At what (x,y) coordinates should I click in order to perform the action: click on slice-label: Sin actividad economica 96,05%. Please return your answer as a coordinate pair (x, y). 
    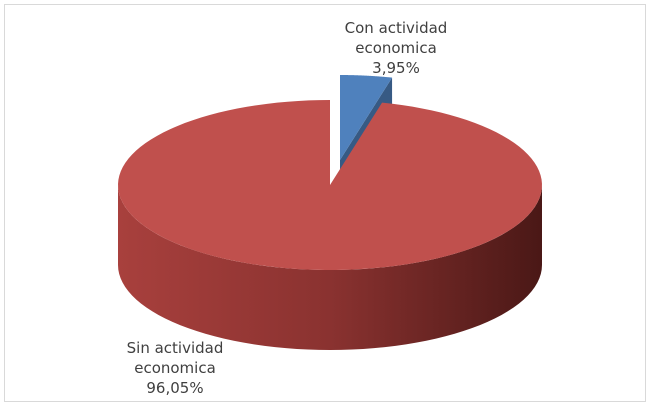
    Looking at the image, I should click on (175, 368).